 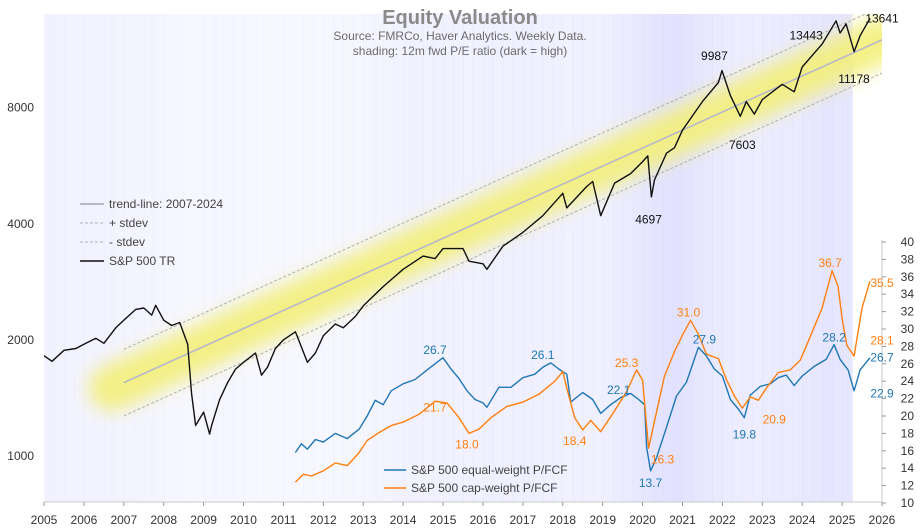 What do you see at coordinates (908, 364) in the screenshot?
I see `right-axis-tick-label: 26` at bounding box center [908, 364].